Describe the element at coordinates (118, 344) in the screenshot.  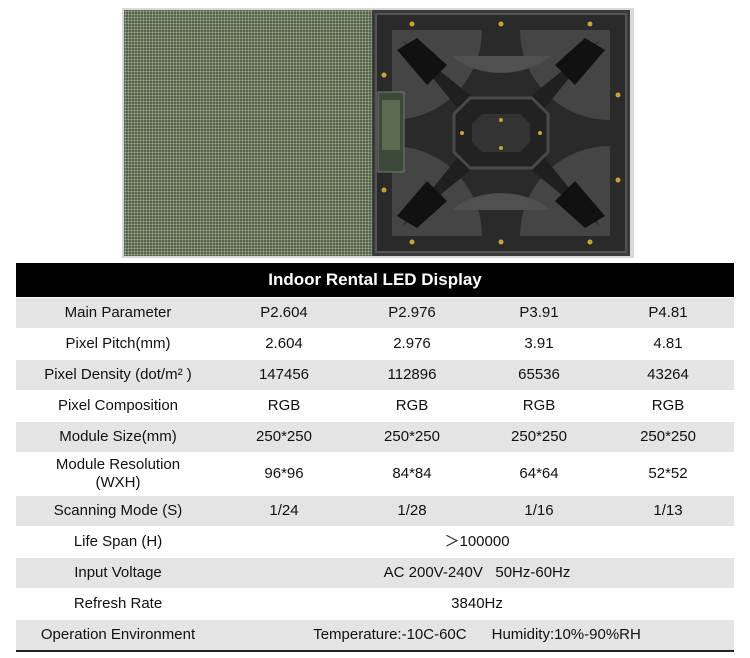
I see `row-label: Pixel Pitch(mm)` at that location.